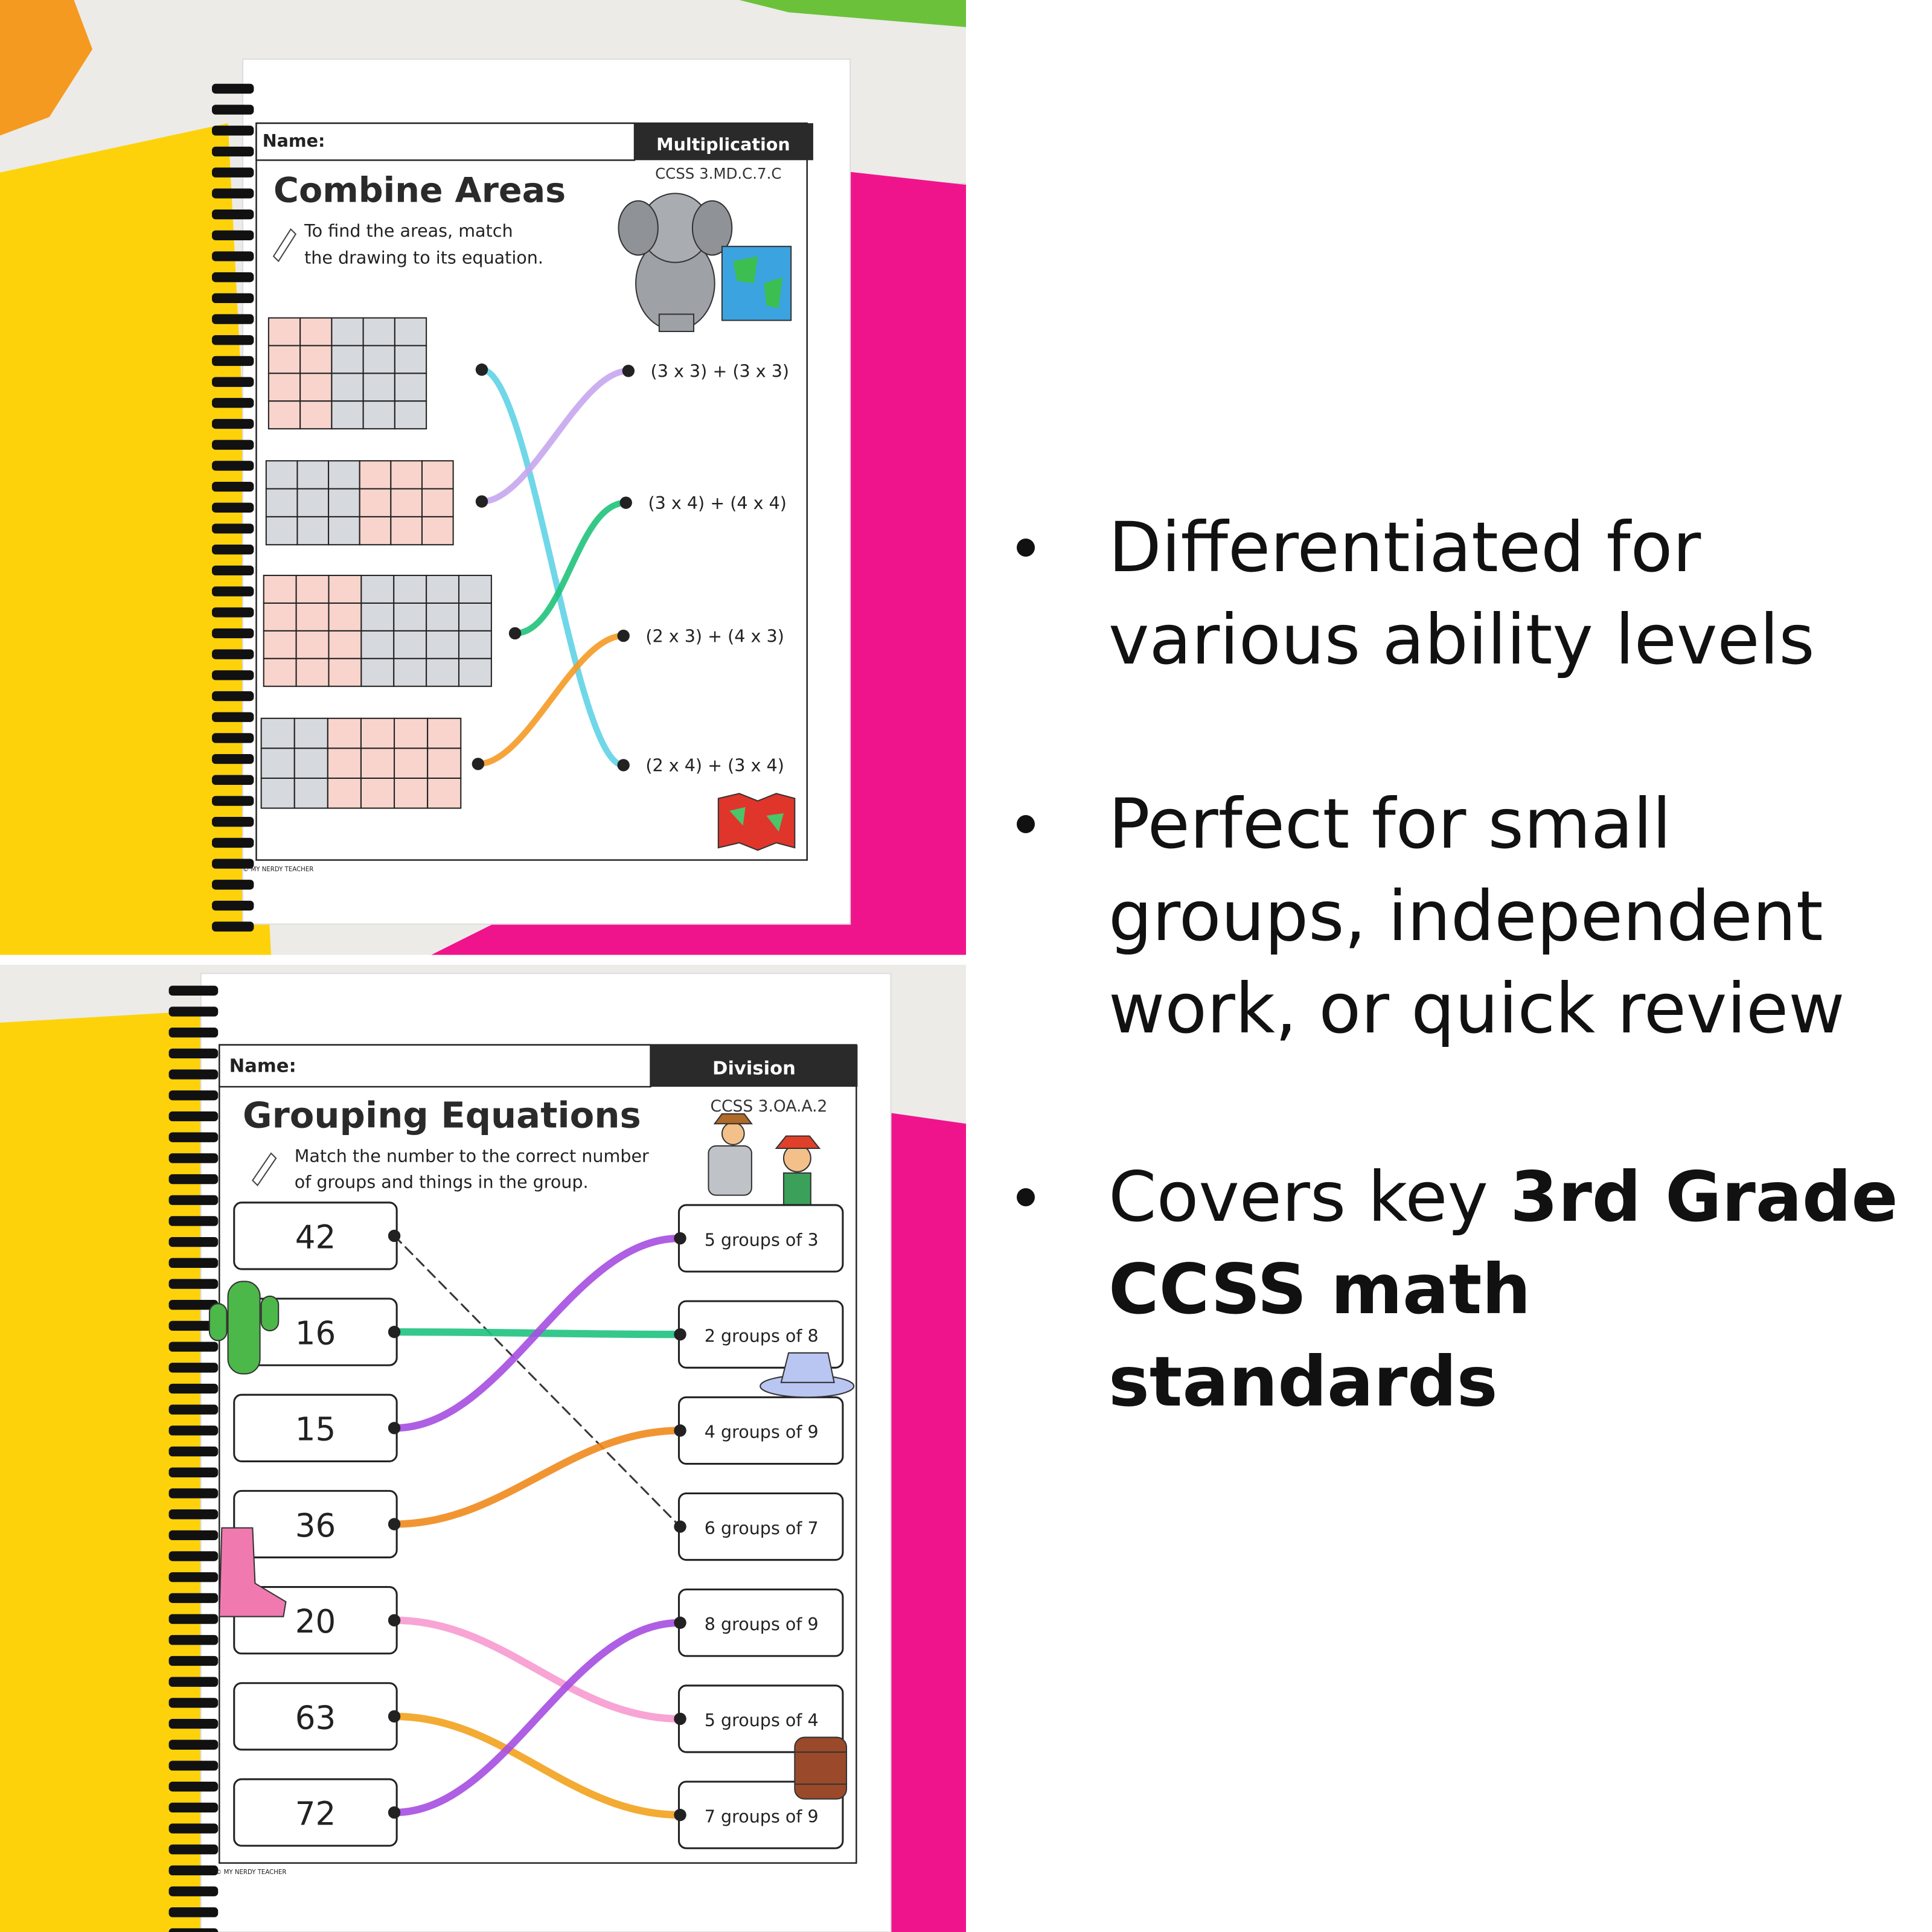 The image size is (1932, 1932). What do you see at coordinates (376, 563) in the screenshot?
I see `area-models` at bounding box center [376, 563].